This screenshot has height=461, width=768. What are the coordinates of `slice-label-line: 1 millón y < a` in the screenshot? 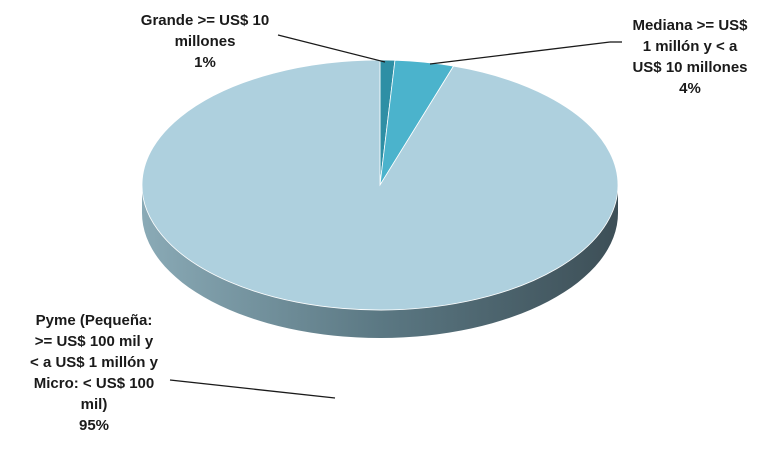 It's located at (690, 46).